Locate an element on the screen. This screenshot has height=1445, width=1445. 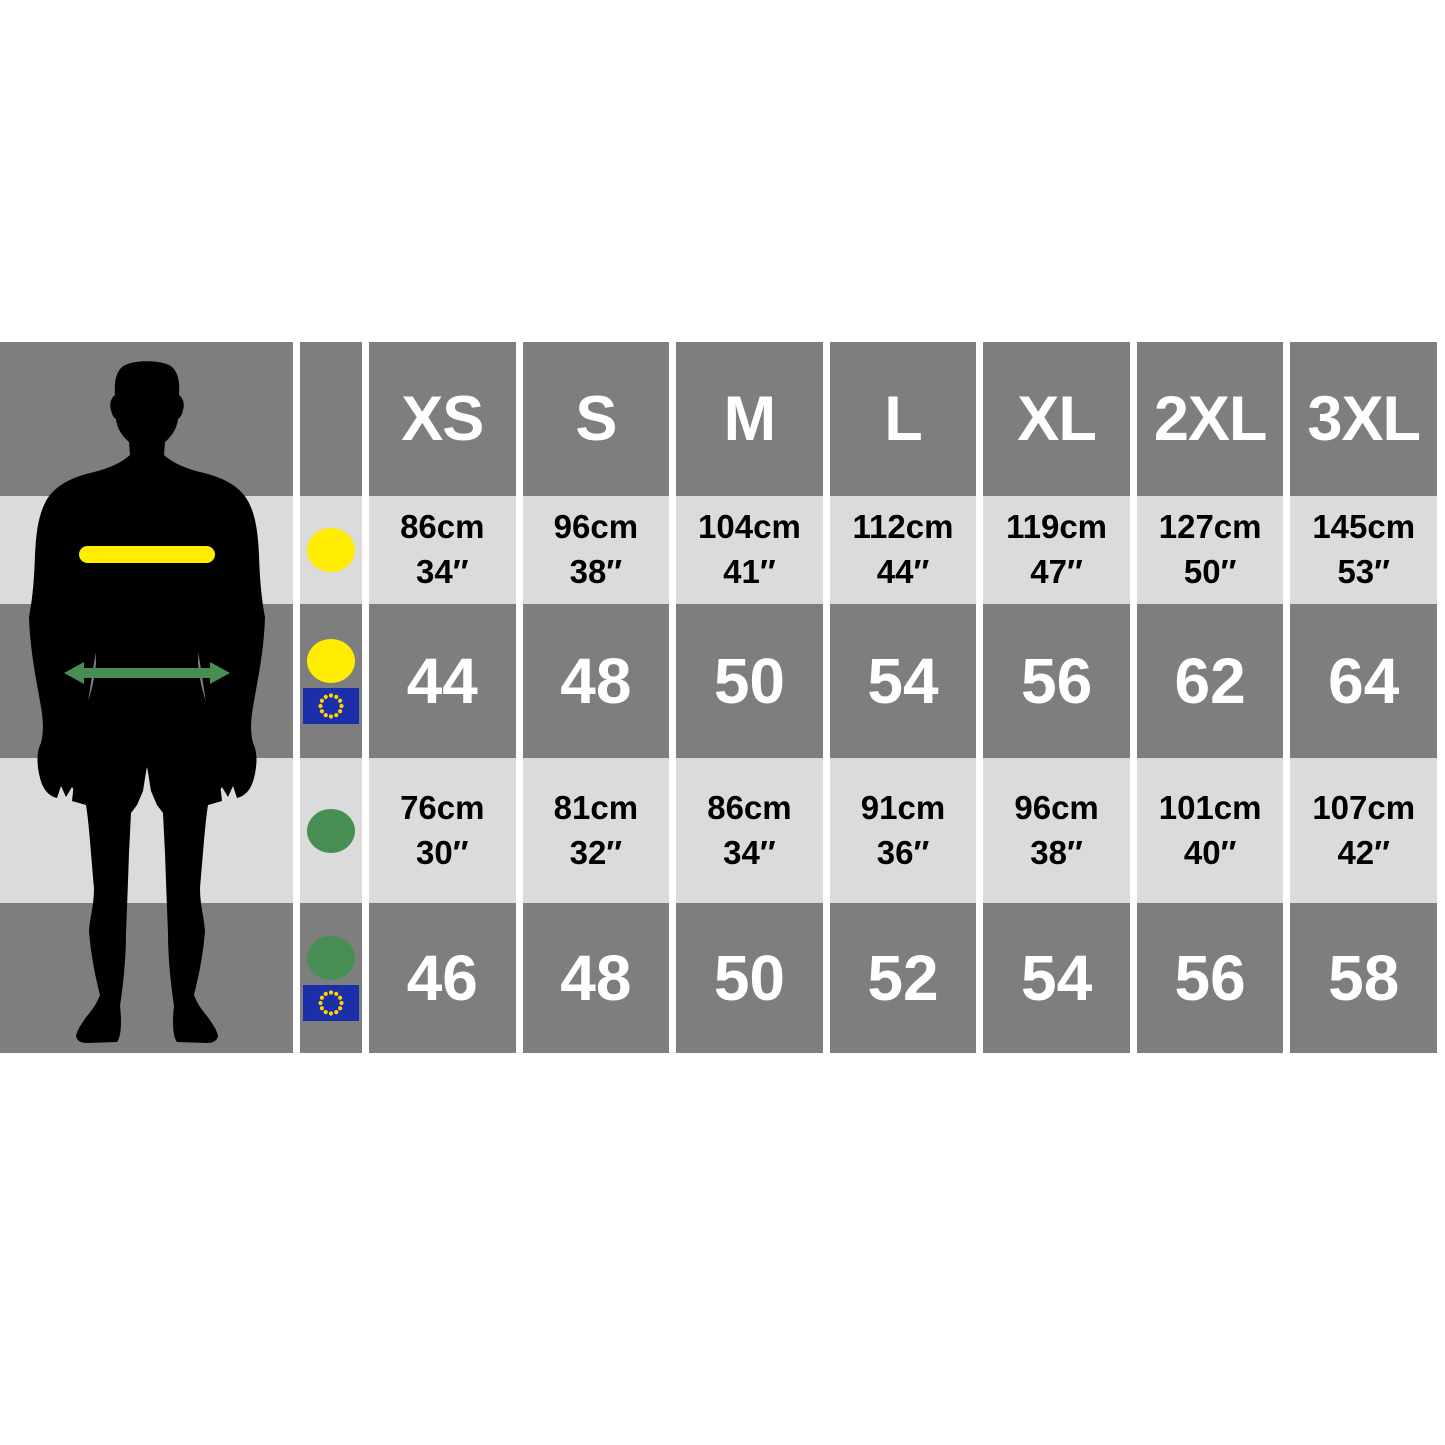
column-header: S is located at coordinates (596, 419).